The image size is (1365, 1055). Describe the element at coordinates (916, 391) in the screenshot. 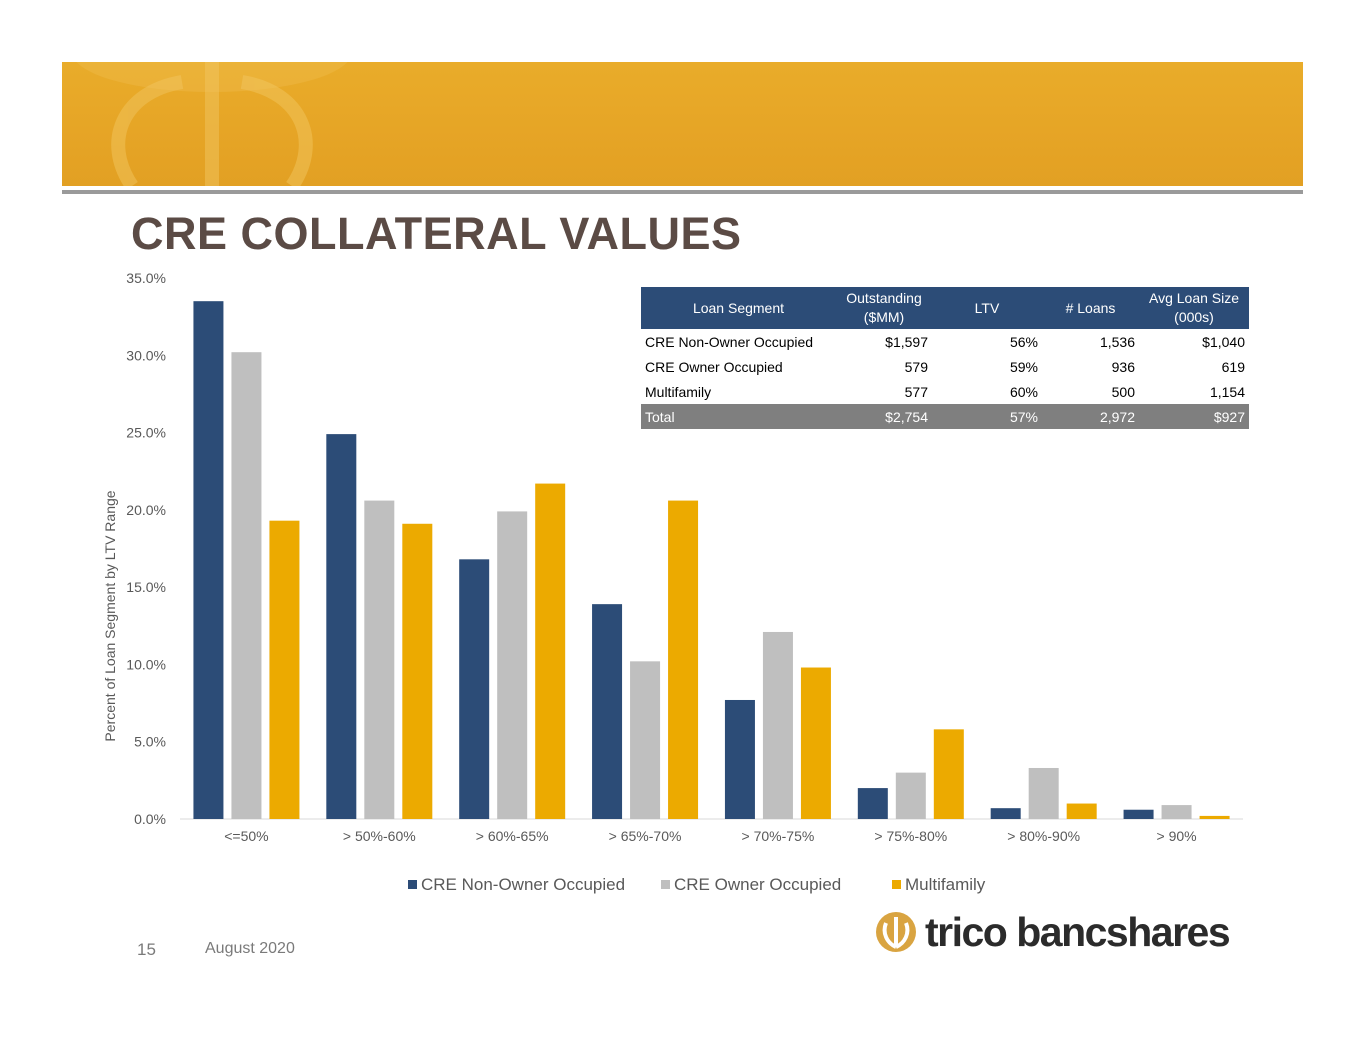

I see `table-cell: 577` at that location.